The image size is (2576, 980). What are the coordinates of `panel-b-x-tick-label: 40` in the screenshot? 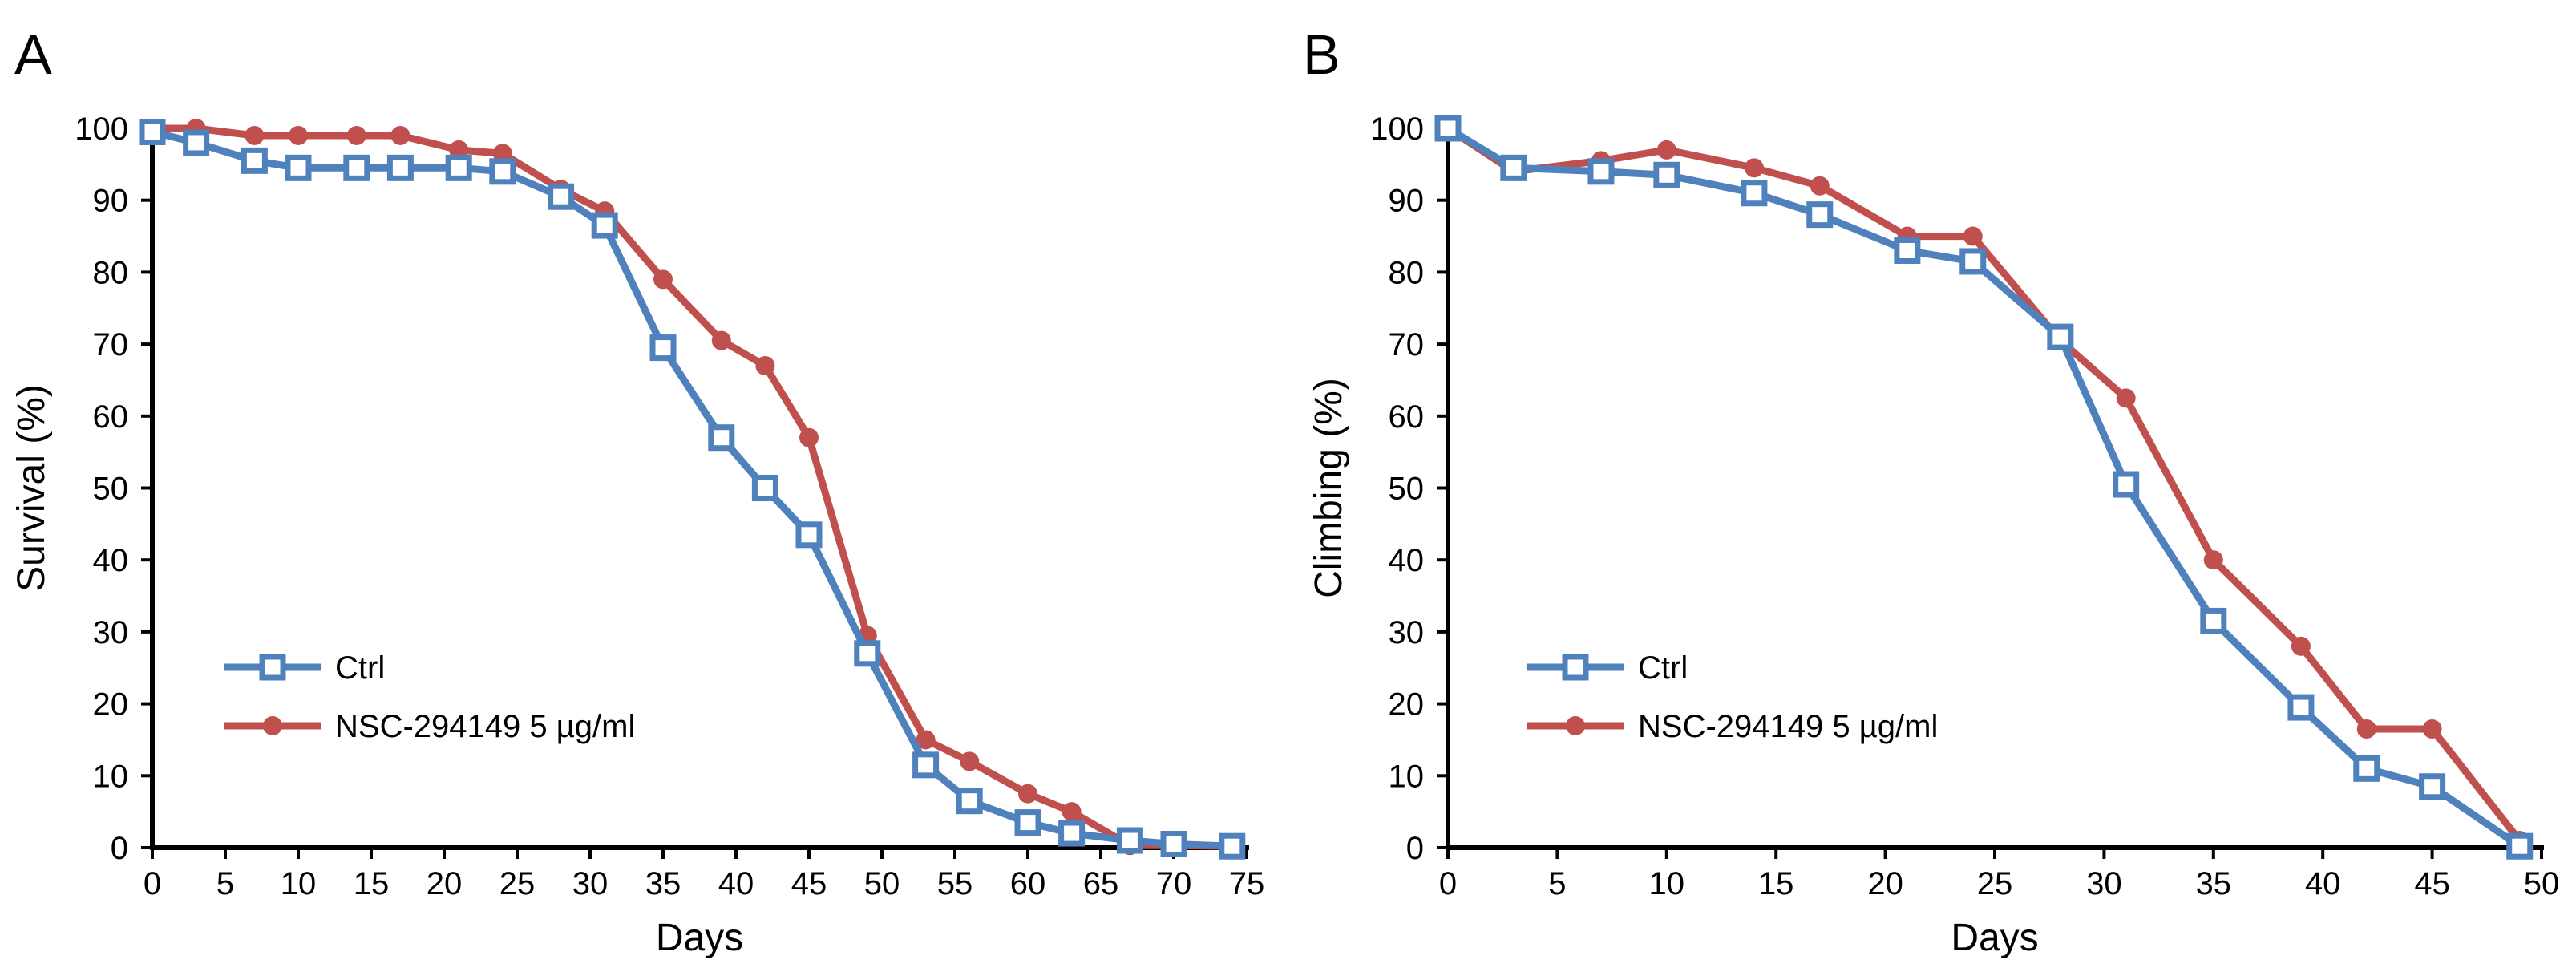 It's located at (2323, 883).